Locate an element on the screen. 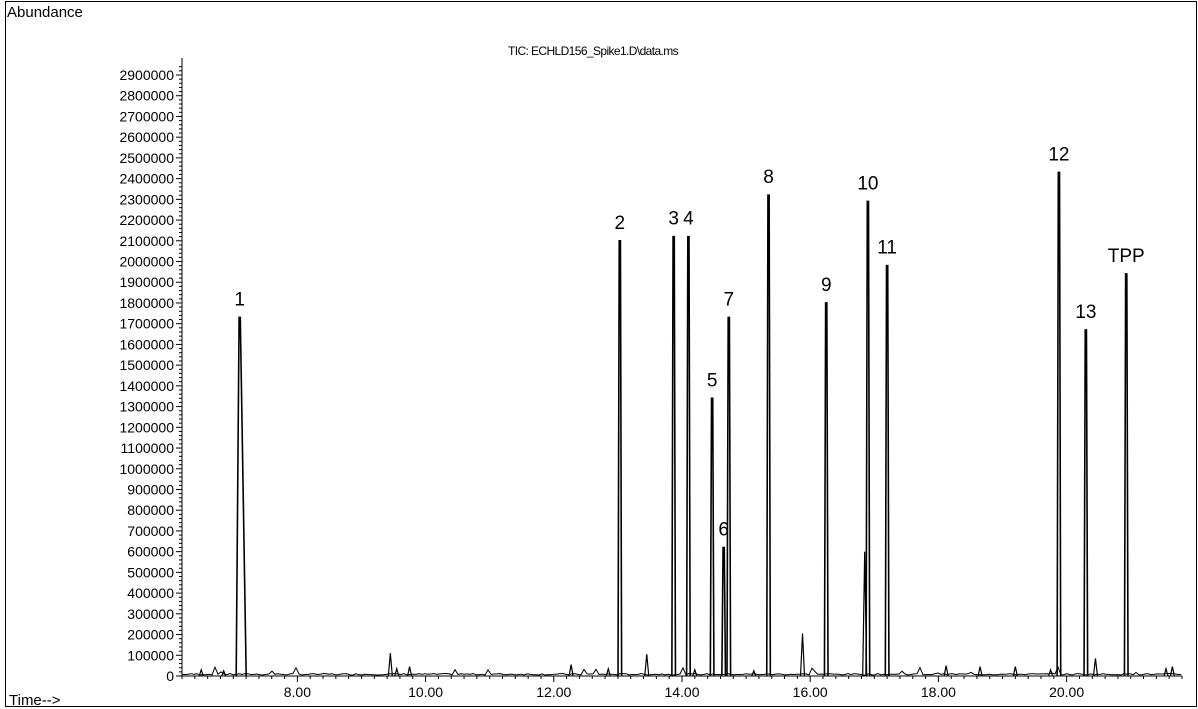 The height and width of the screenshot is (709, 1198). x-tick-label: 18.00 is located at coordinates (938, 692).